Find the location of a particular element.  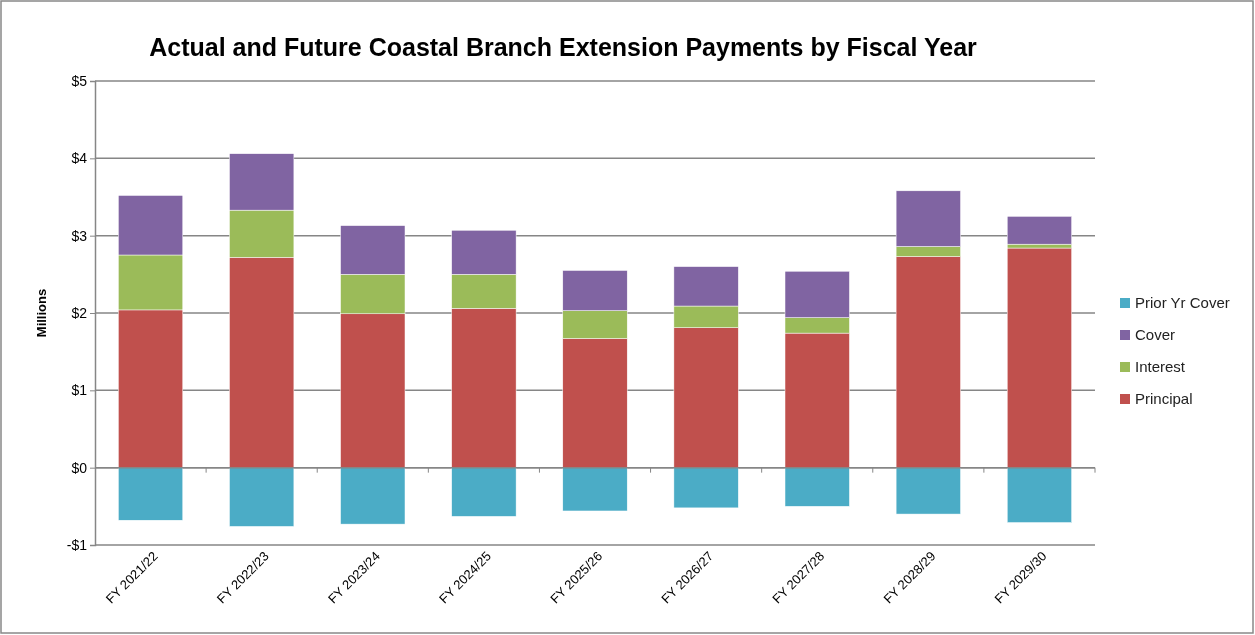

chart-title: Actual and Future Coastal Branch Extension Payments by Fiscal Year is located at coordinates (563, 47).